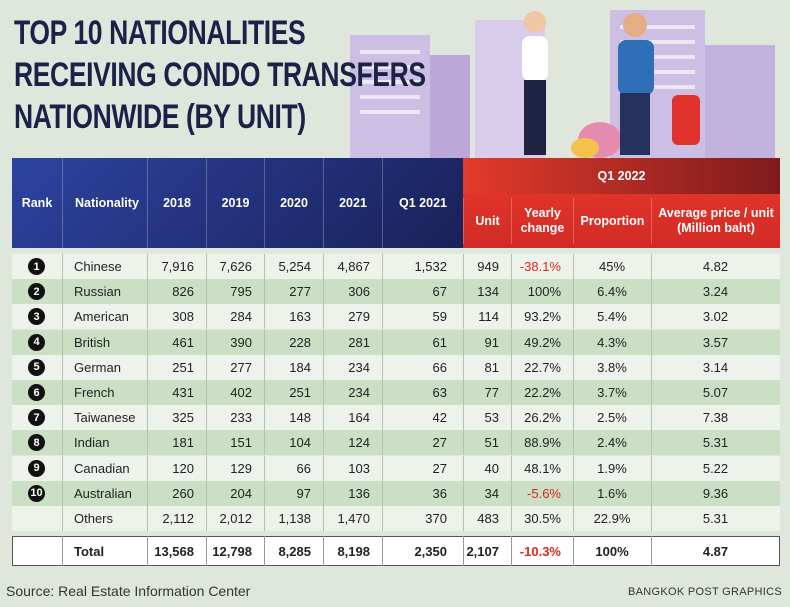 The width and height of the screenshot is (790, 607). I want to click on cell: 277, so click(300, 292).